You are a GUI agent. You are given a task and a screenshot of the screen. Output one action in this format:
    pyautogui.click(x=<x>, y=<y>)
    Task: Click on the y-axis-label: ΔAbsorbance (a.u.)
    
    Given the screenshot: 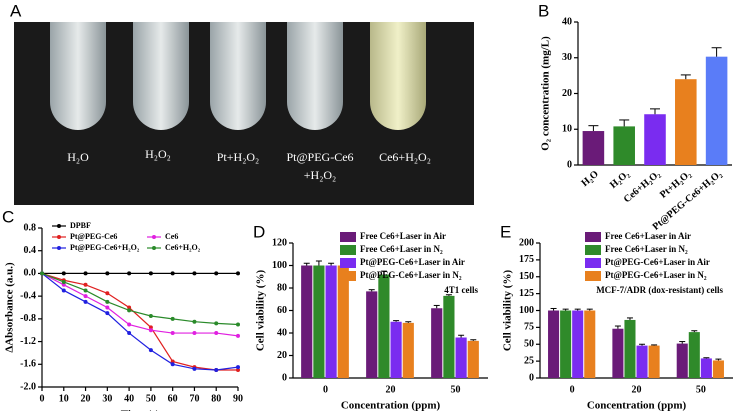 What is the action you would take?
    pyautogui.click(x=10, y=307)
    